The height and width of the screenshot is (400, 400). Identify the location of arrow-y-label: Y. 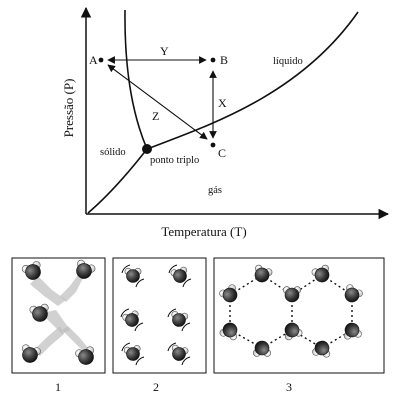
(164, 51).